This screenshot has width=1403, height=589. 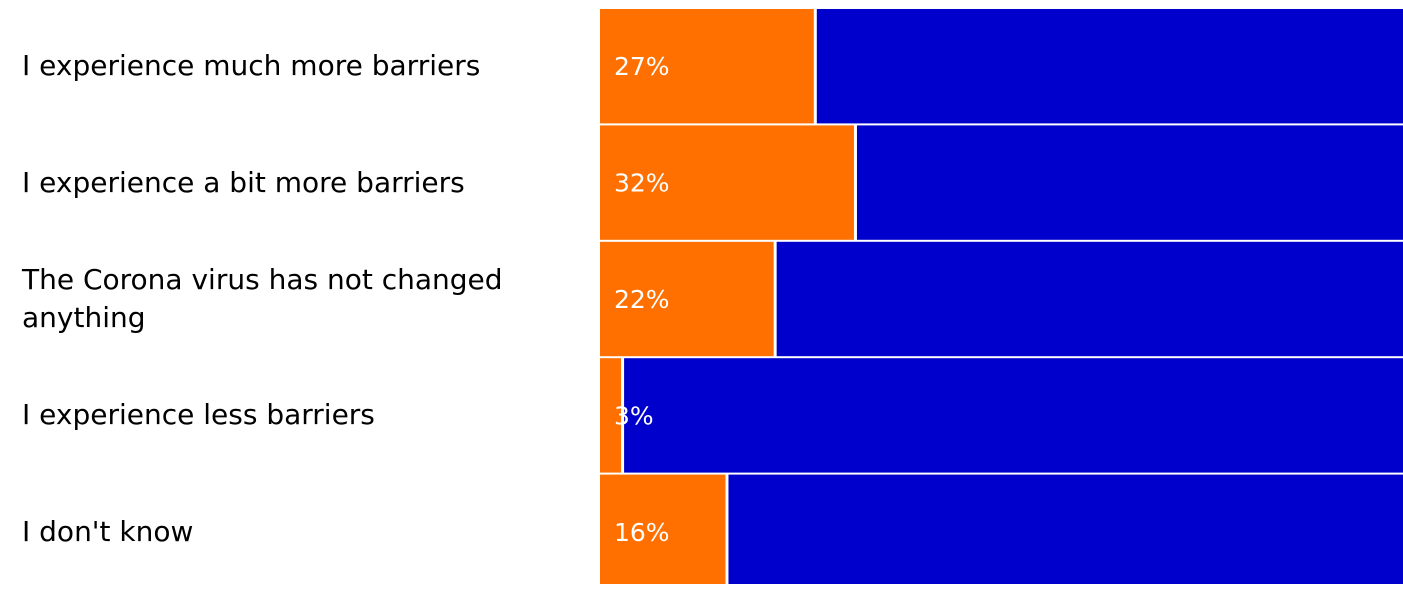 What do you see at coordinates (642, 183) in the screenshot?
I see `data-label: 32%` at bounding box center [642, 183].